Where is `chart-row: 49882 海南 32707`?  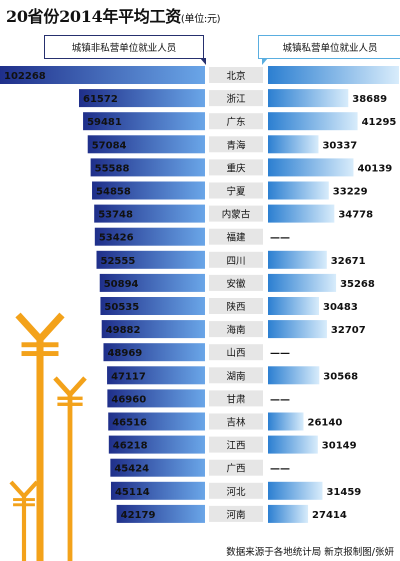
chart-row: 49882 海南 32707 is located at coordinates (233, 329).